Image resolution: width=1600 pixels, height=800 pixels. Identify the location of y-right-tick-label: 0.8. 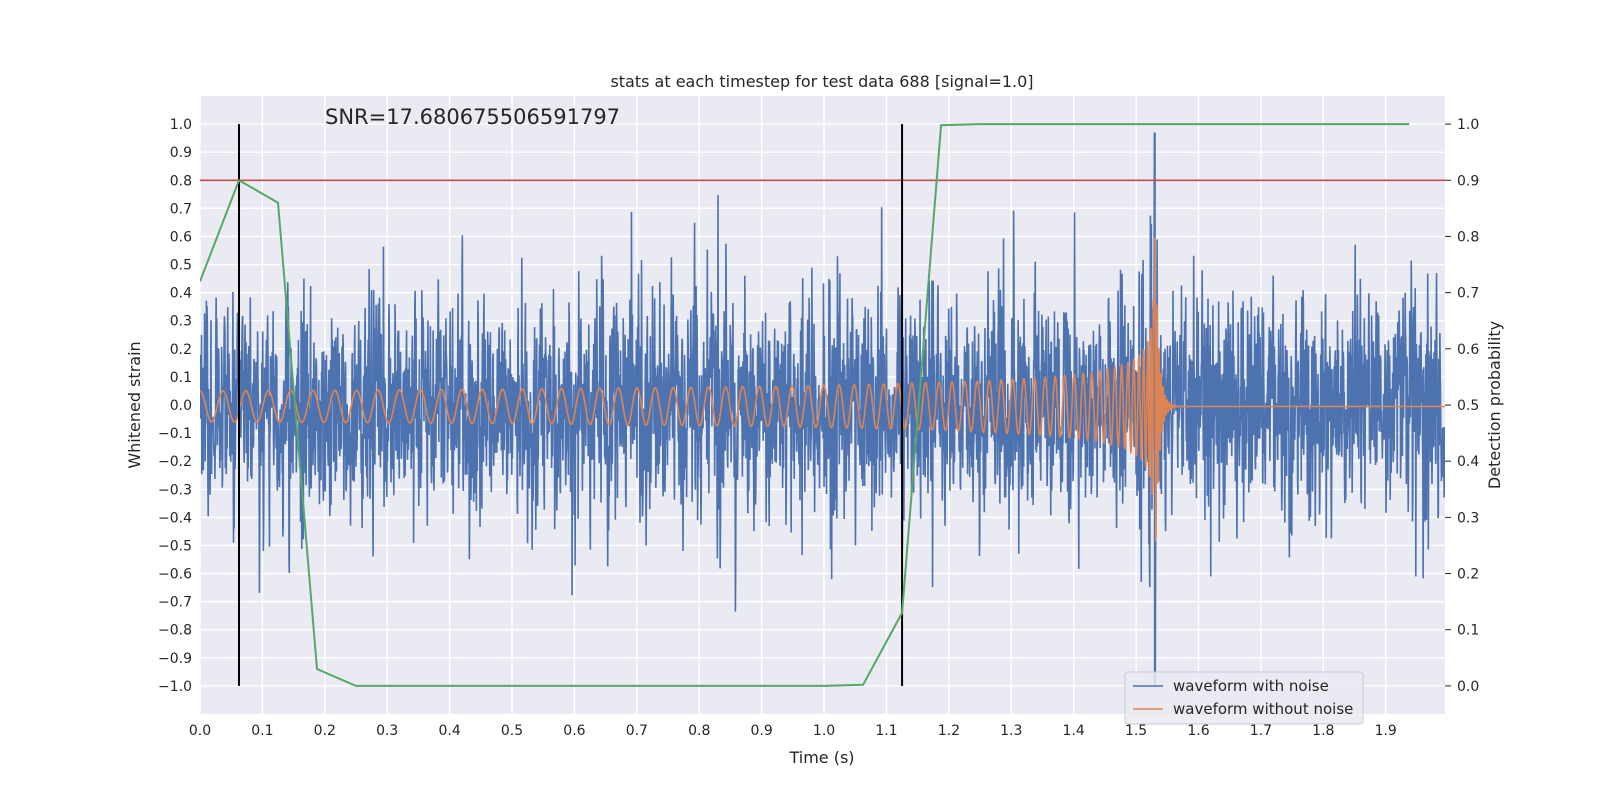
(1468, 237).